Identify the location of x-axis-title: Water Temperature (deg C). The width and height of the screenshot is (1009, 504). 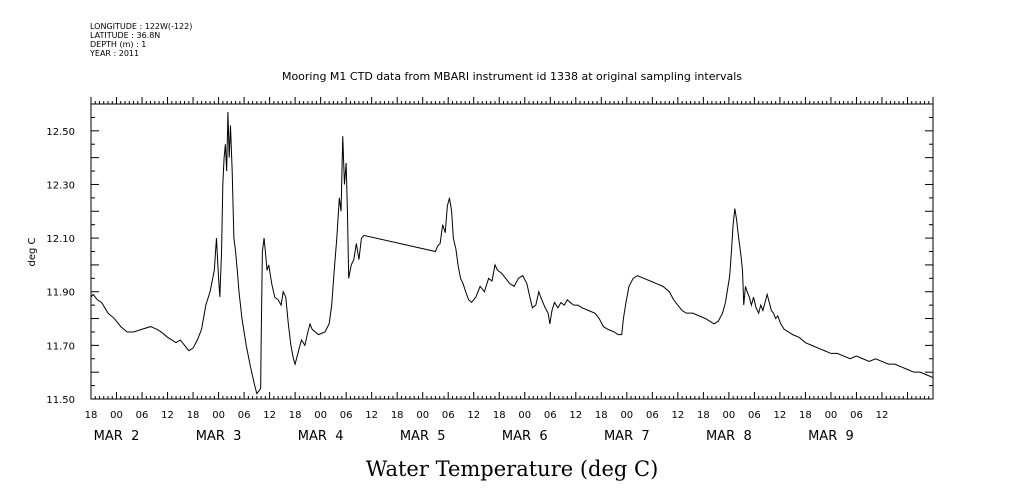
(512, 469).